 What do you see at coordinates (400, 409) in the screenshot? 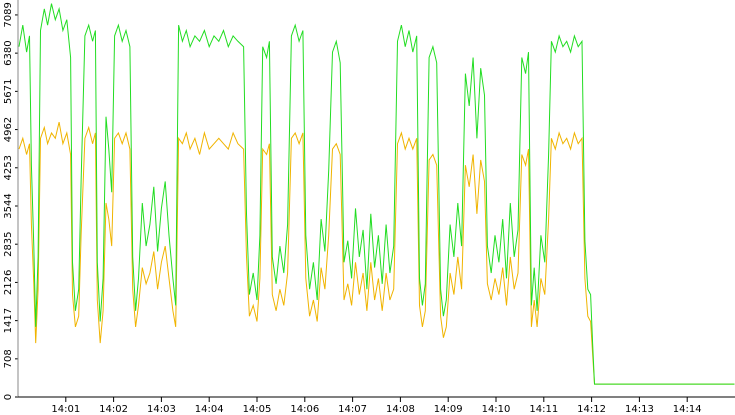
I see `x-tick-label: 14:08` at bounding box center [400, 409].